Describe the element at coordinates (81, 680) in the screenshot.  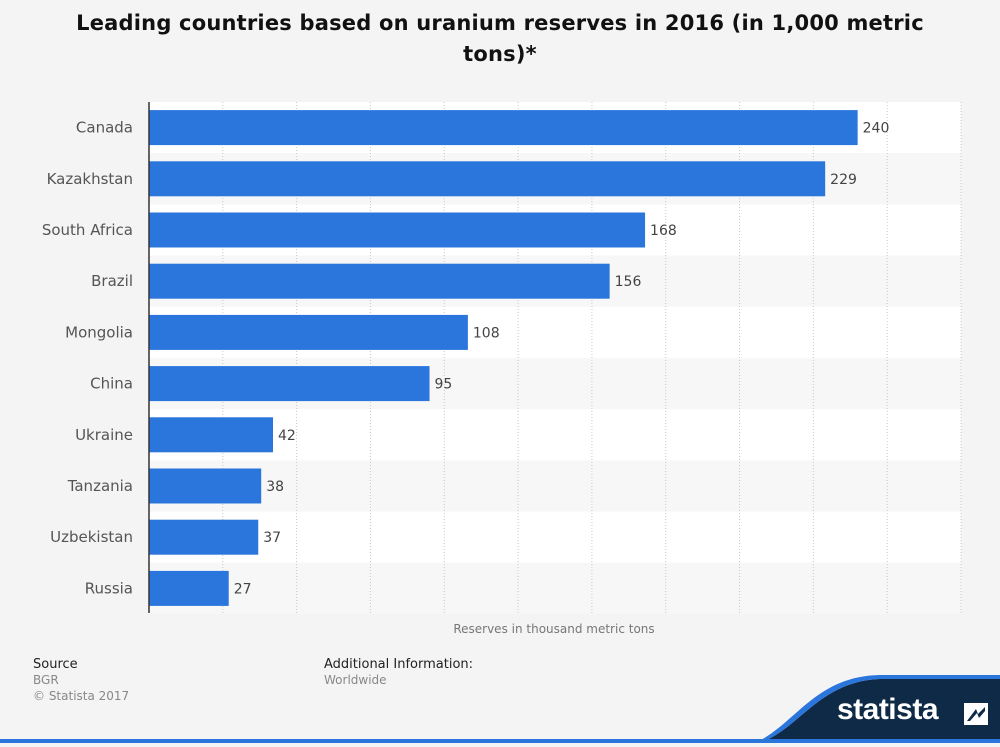
I see `source-block: Source BGR © Statista 2017` at that location.